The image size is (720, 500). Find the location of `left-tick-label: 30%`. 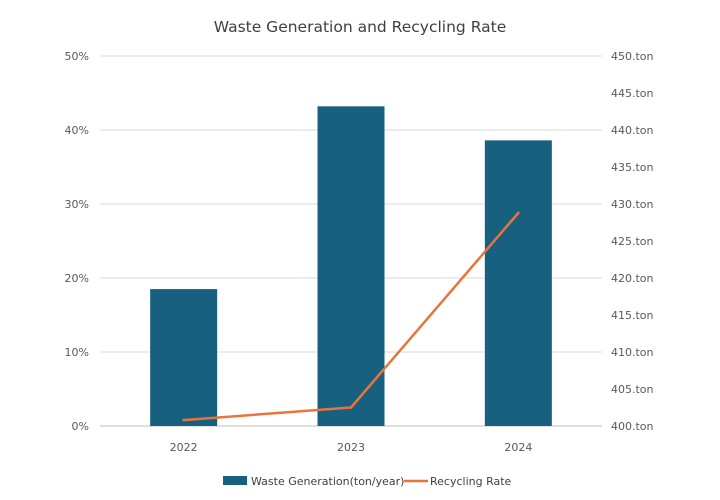

left-tick-label: 30% is located at coordinates (77, 204).